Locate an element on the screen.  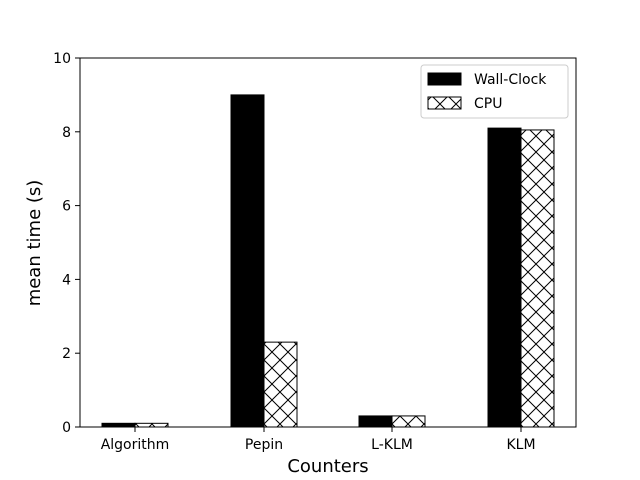
legend-label: Wall-Clock is located at coordinates (510, 80).